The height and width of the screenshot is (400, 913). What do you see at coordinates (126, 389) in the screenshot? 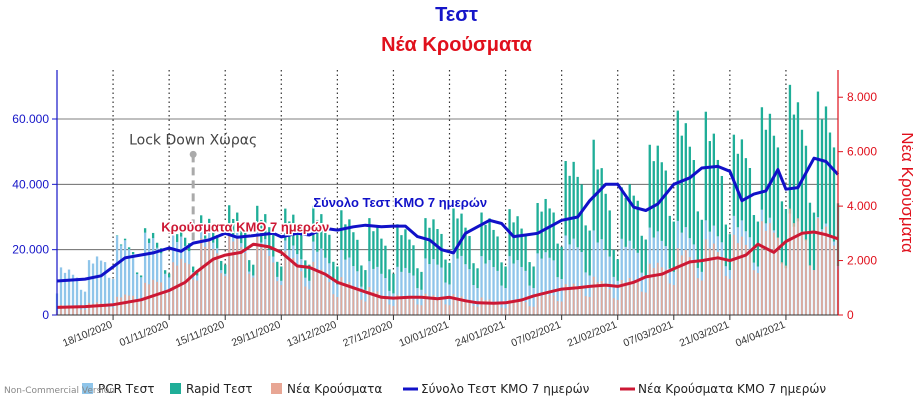
I see `legend-item: PCR Τεστ` at bounding box center [126, 389].